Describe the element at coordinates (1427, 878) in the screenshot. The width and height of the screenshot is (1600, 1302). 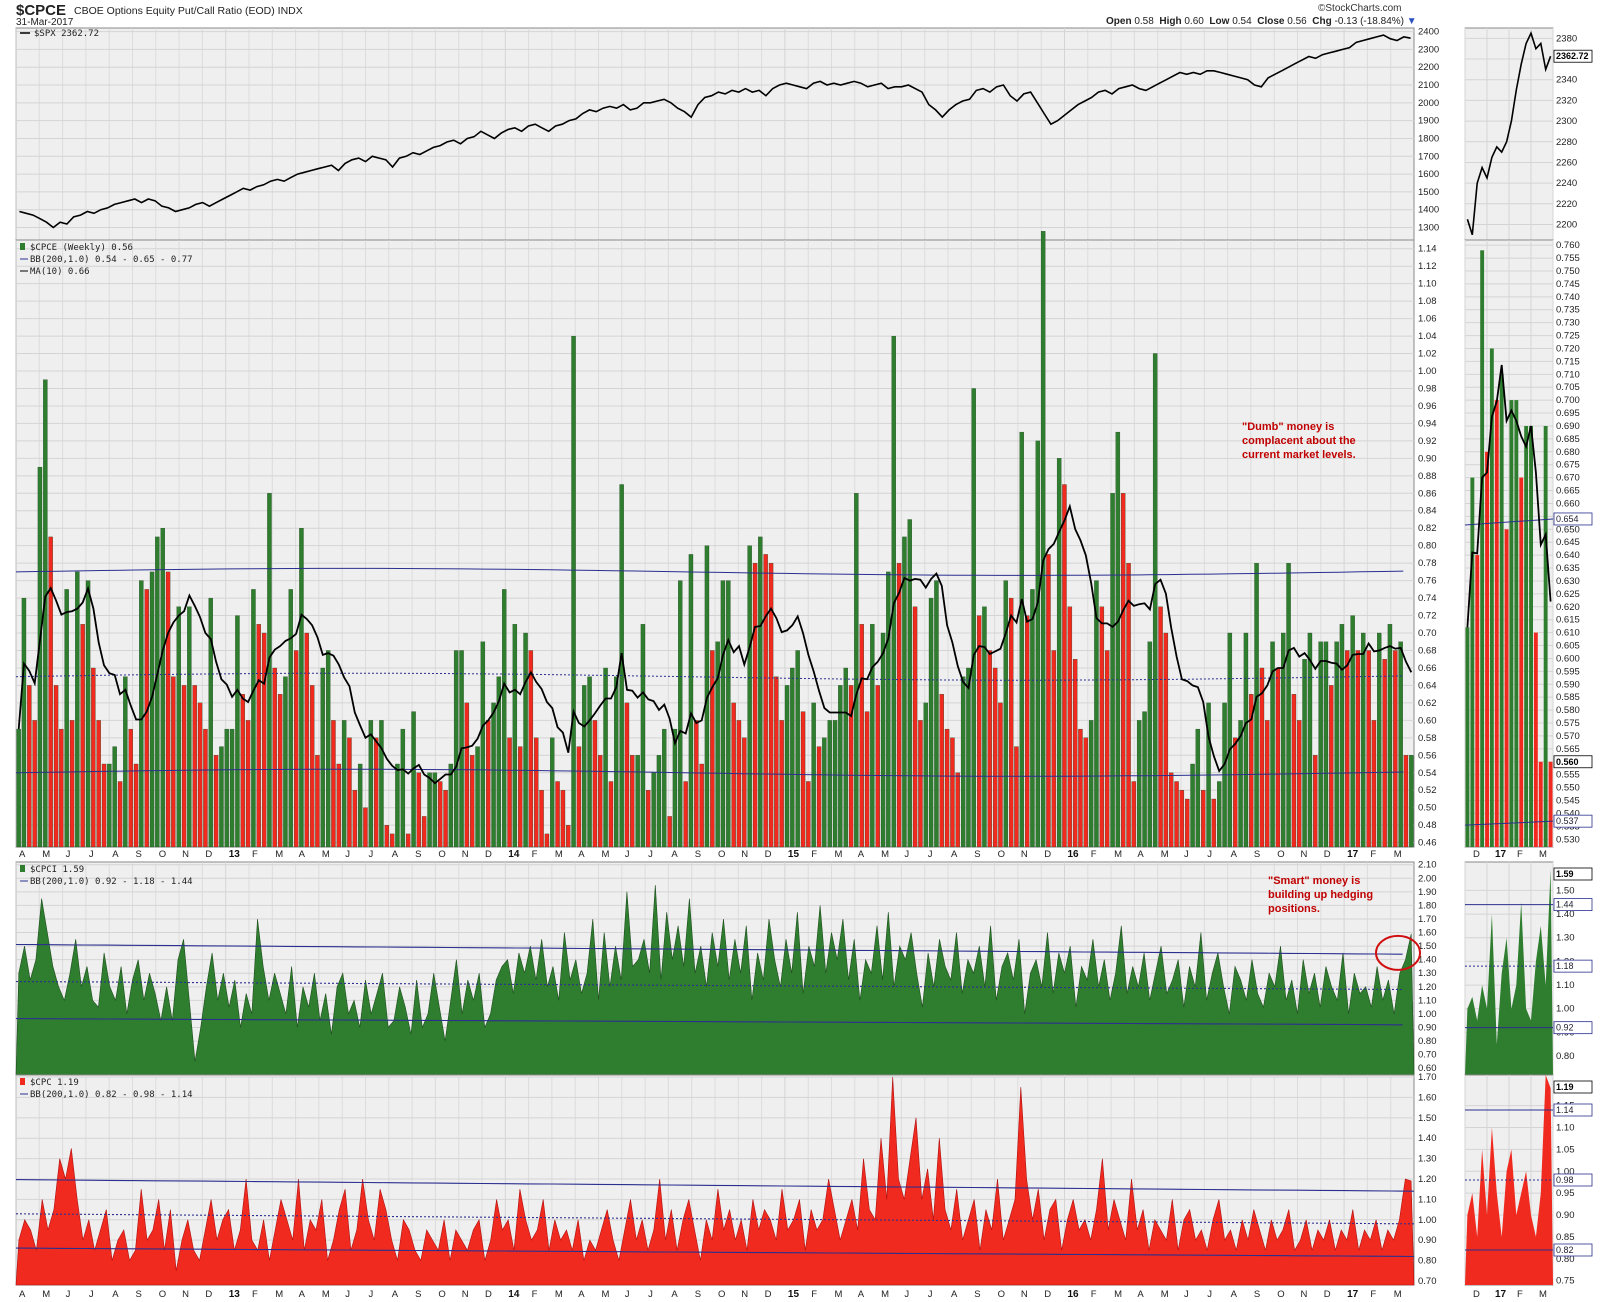
I see `y-tick-label: 2.00` at that location.